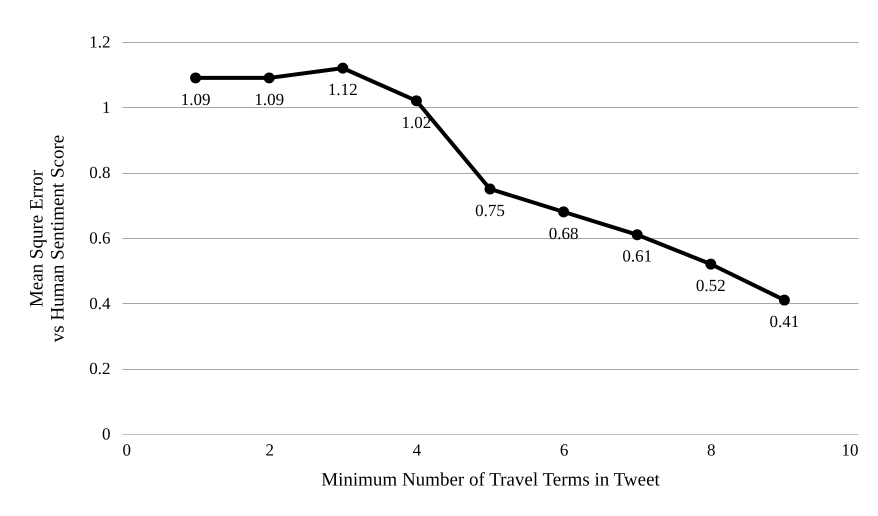  Describe the element at coordinates (563, 233) in the screenshot. I see `data-label: 0.68` at that location.